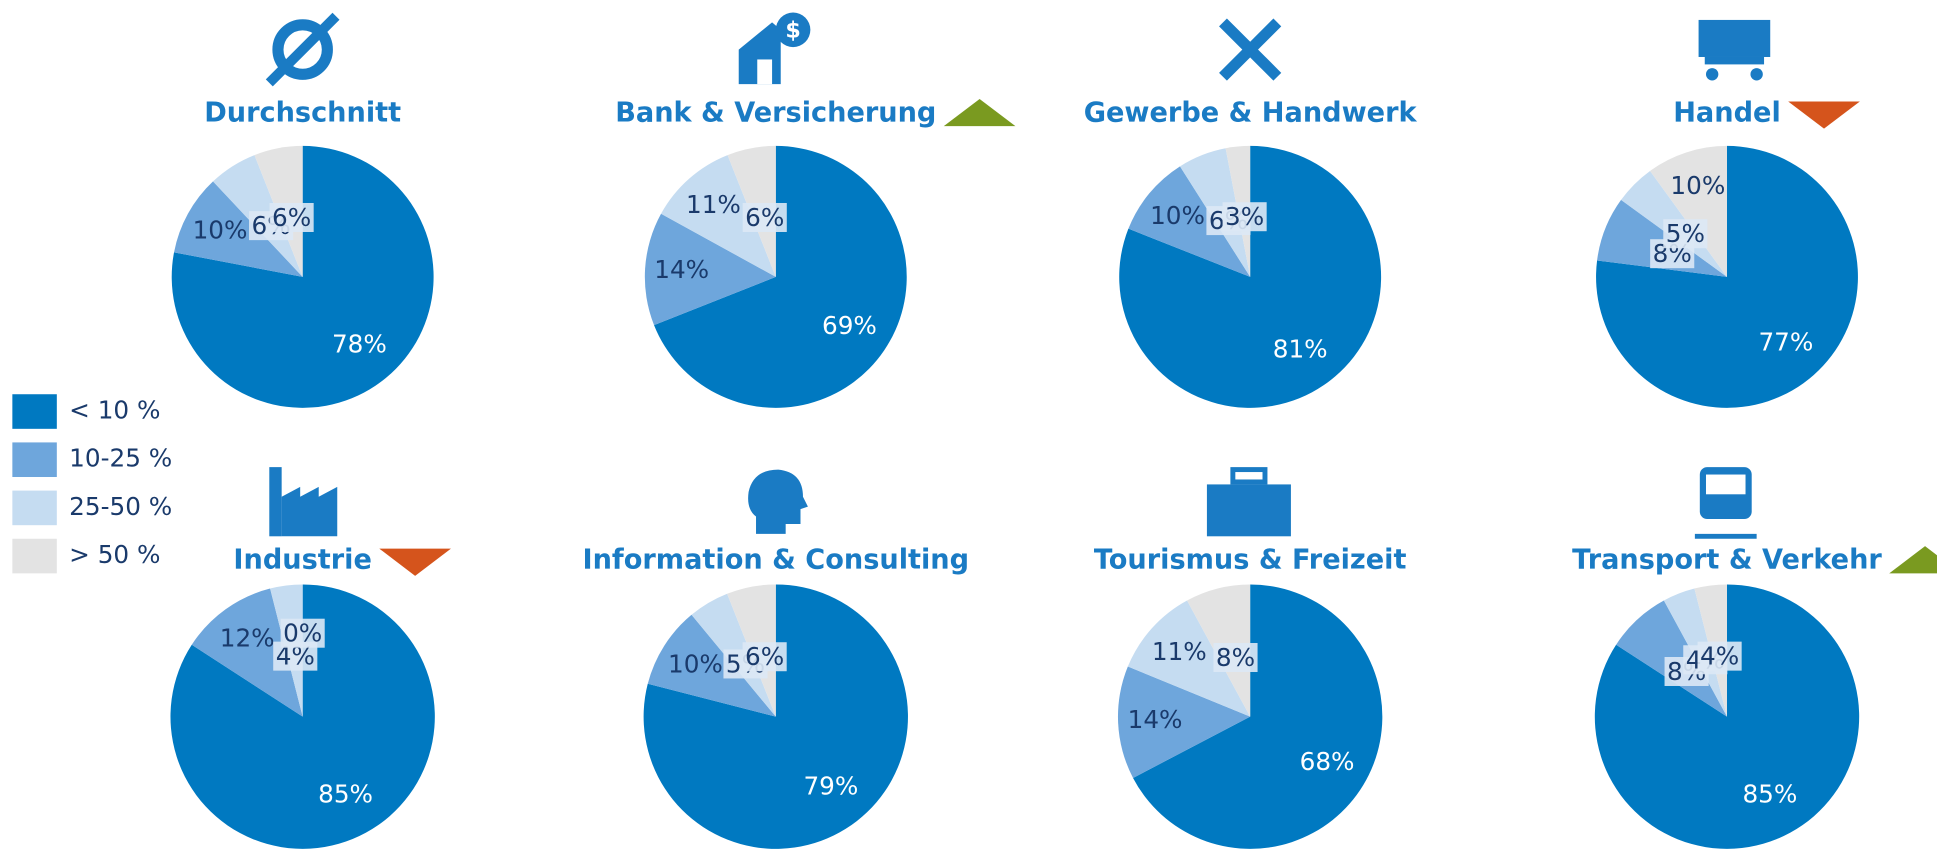  I want to click on icon-tools, so click(1250, 49).